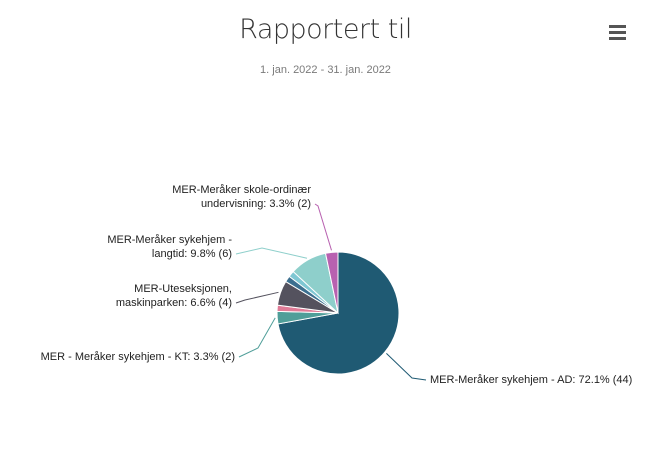 This screenshot has width=651, height=464. What do you see at coordinates (618, 33) in the screenshot?
I see `hamburger-menu-icon` at bounding box center [618, 33].